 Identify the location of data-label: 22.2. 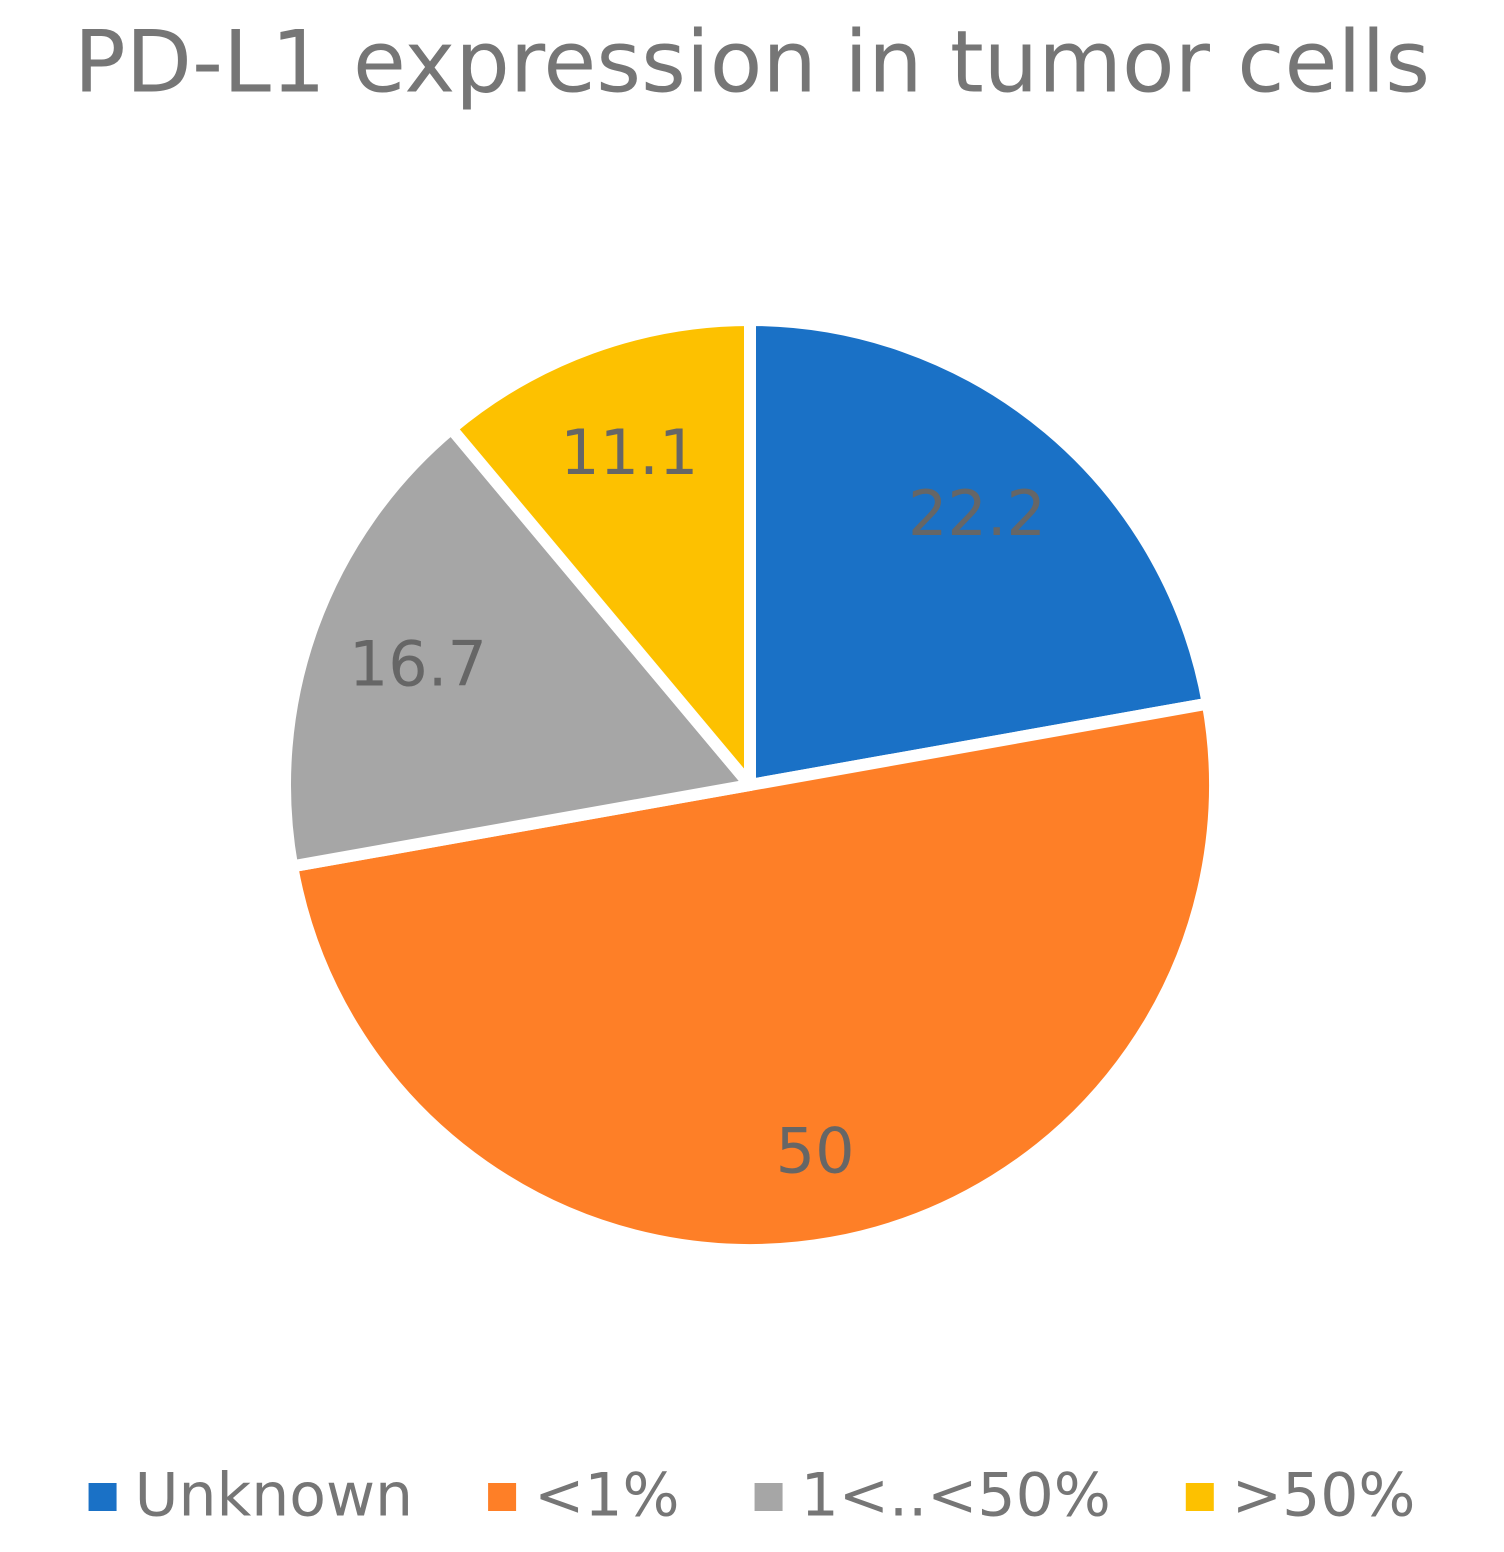
(977, 513).